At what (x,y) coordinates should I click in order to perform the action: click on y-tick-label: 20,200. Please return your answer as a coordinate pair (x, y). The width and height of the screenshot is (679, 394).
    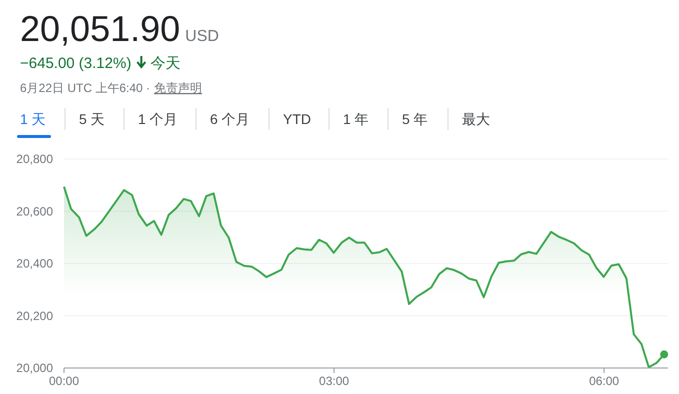
    Looking at the image, I should click on (35, 315).